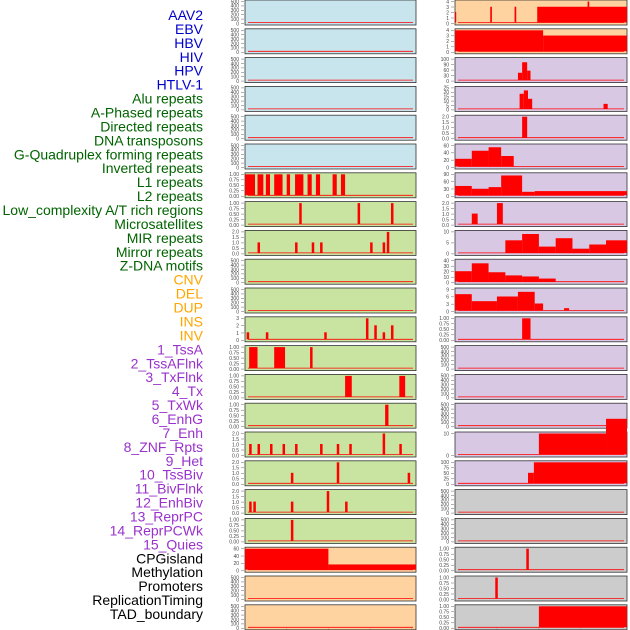  What do you see at coordinates (185, 15) in the screenshot?
I see `row-label: AAV2` at bounding box center [185, 15].